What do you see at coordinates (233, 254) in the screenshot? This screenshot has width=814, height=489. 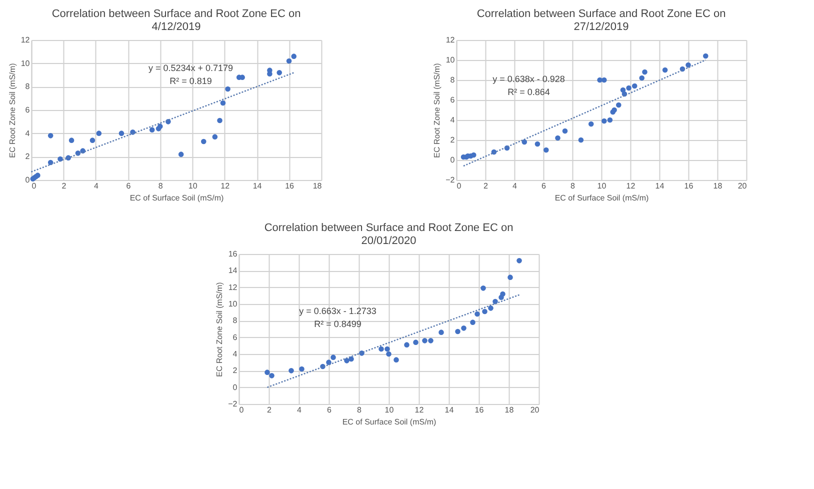 I see `y-tick-label: 16` at bounding box center [233, 254].